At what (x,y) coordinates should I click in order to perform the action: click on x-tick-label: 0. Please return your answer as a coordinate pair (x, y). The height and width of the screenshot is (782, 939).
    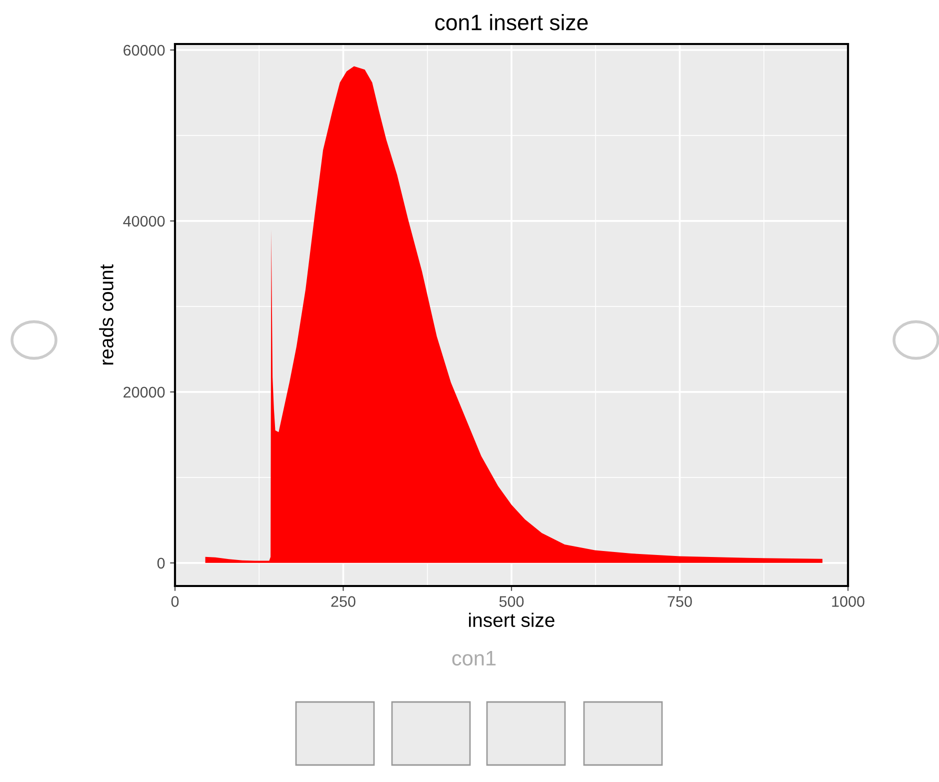
    Looking at the image, I should click on (175, 601).